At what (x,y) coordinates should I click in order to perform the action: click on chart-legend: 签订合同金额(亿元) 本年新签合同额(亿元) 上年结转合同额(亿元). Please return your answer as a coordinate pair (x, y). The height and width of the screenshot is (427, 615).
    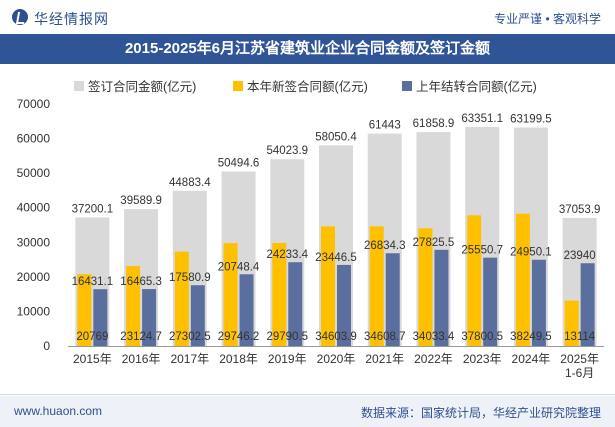
    Looking at the image, I should click on (307, 83).